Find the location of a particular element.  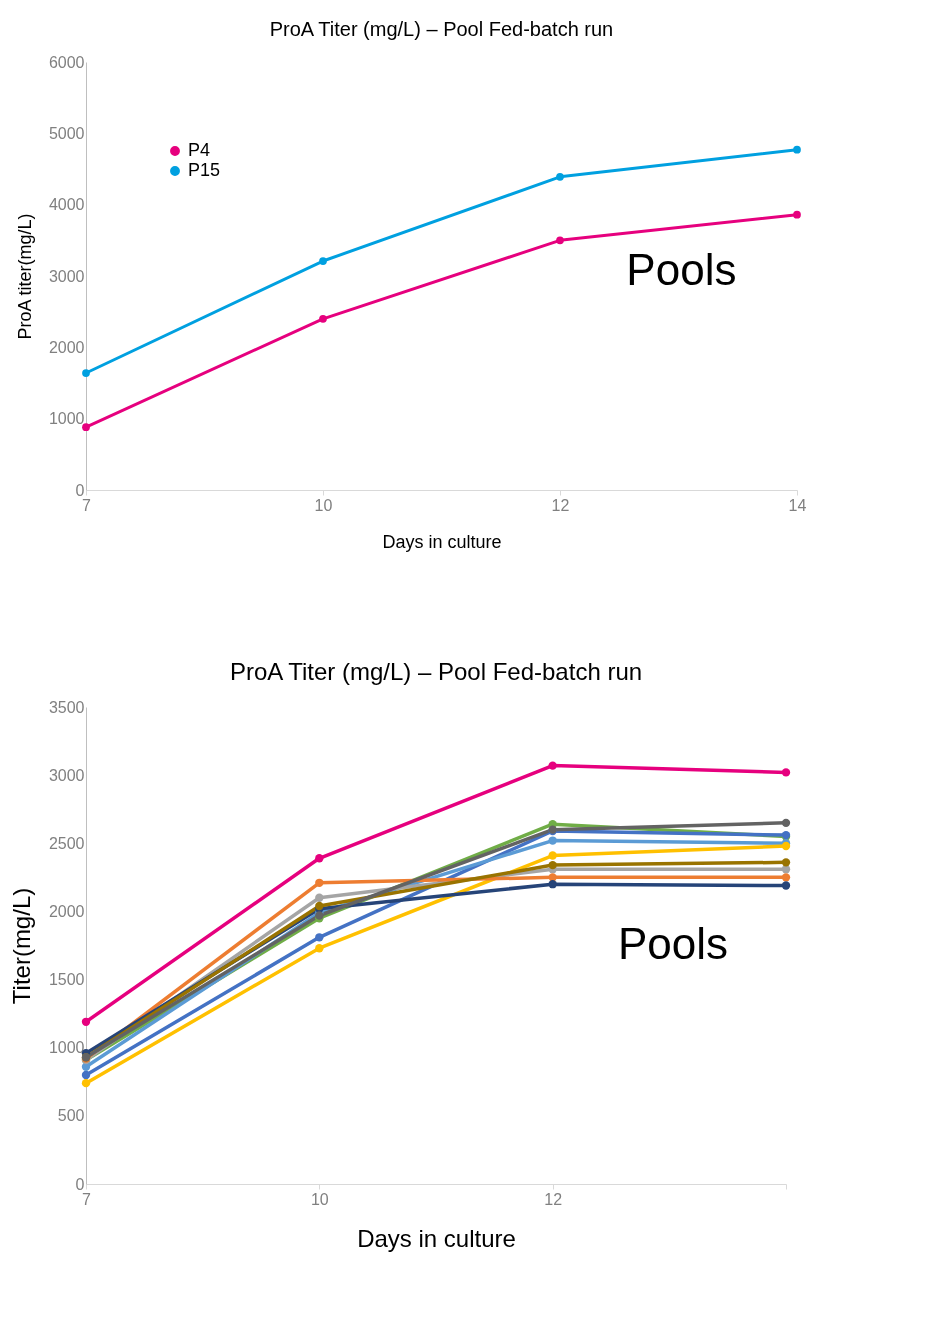

y-axis-title: Titer(mg/L) is located at coordinates (21, 946).